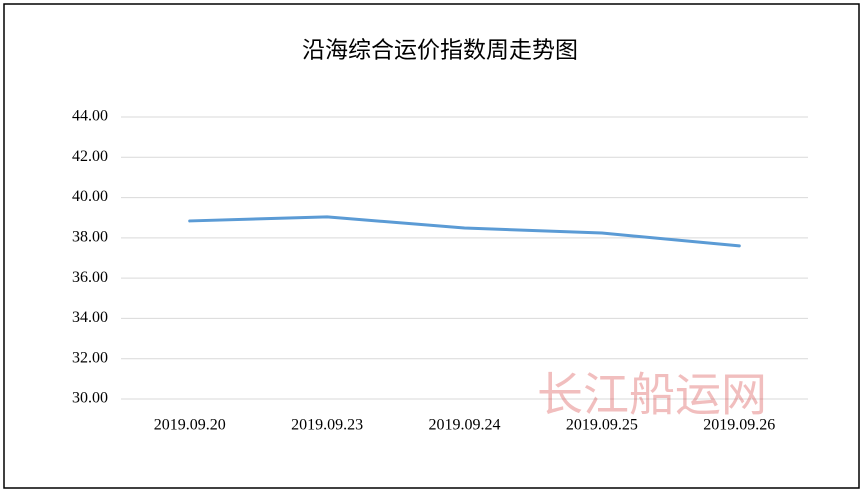  Describe the element at coordinates (90, 156) in the screenshot. I see `y-tick-label: 42.00` at that location.